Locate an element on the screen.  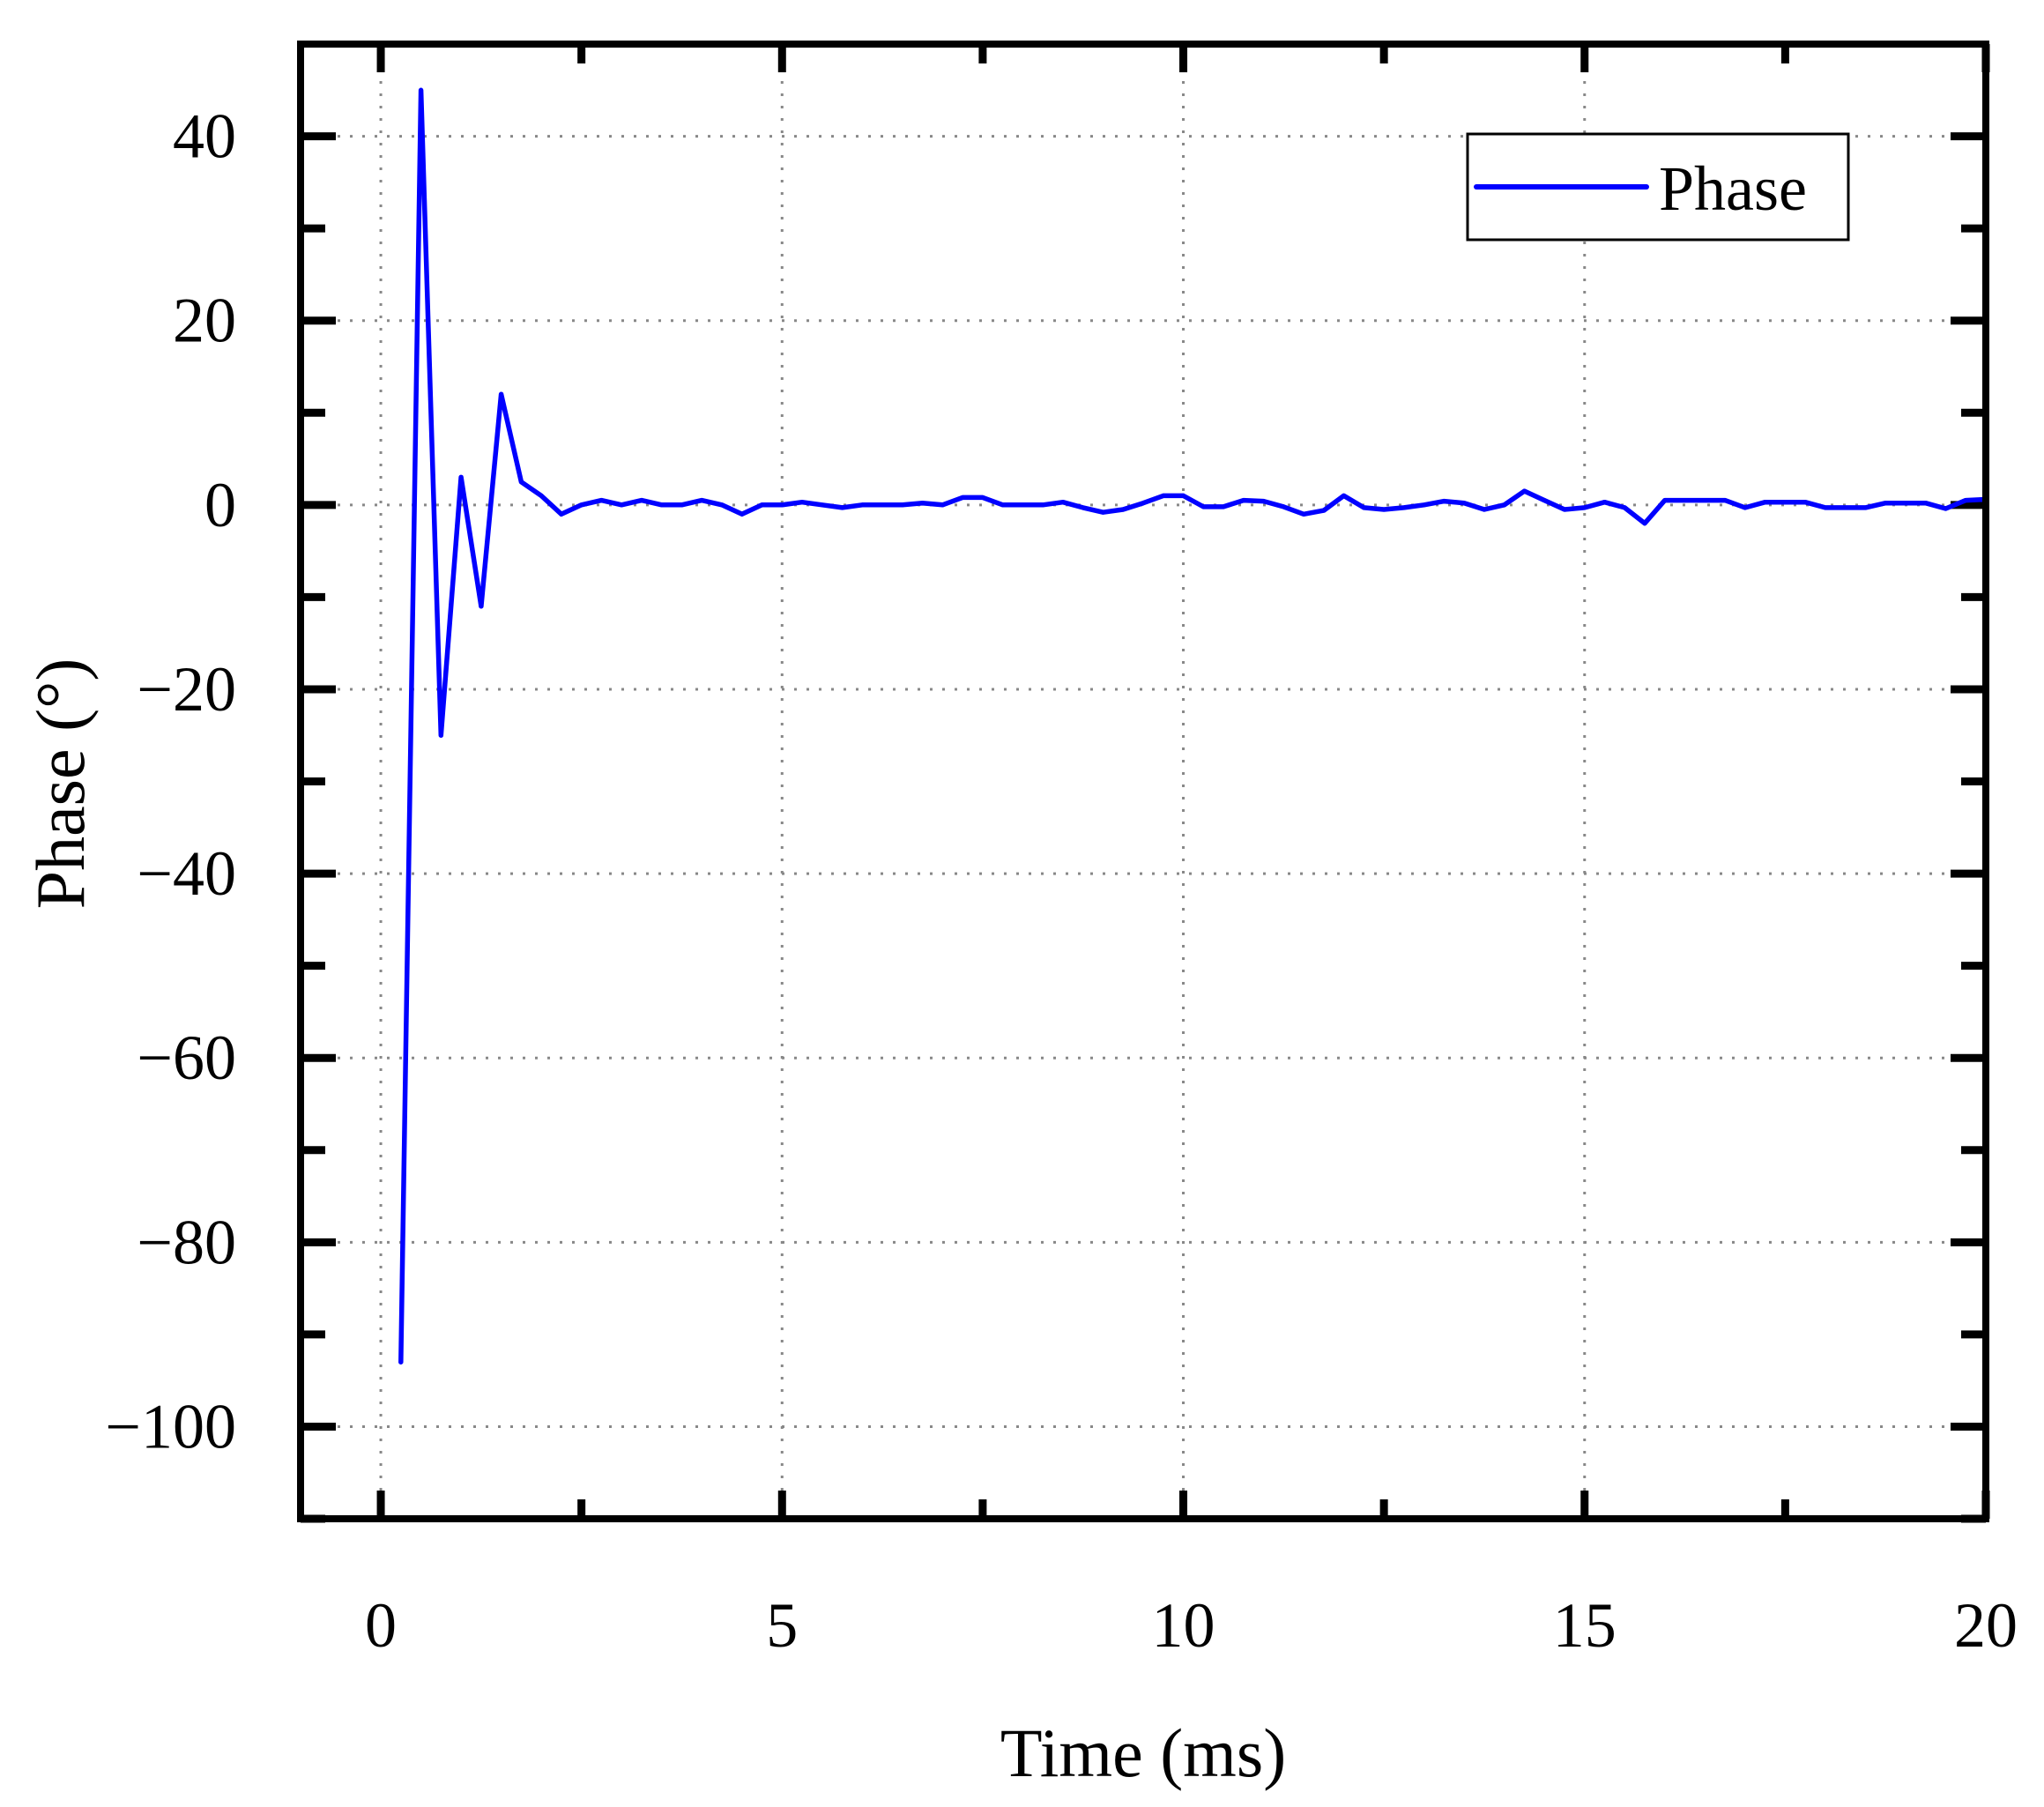
x-tick-label: 20 is located at coordinates (1986, 1625).